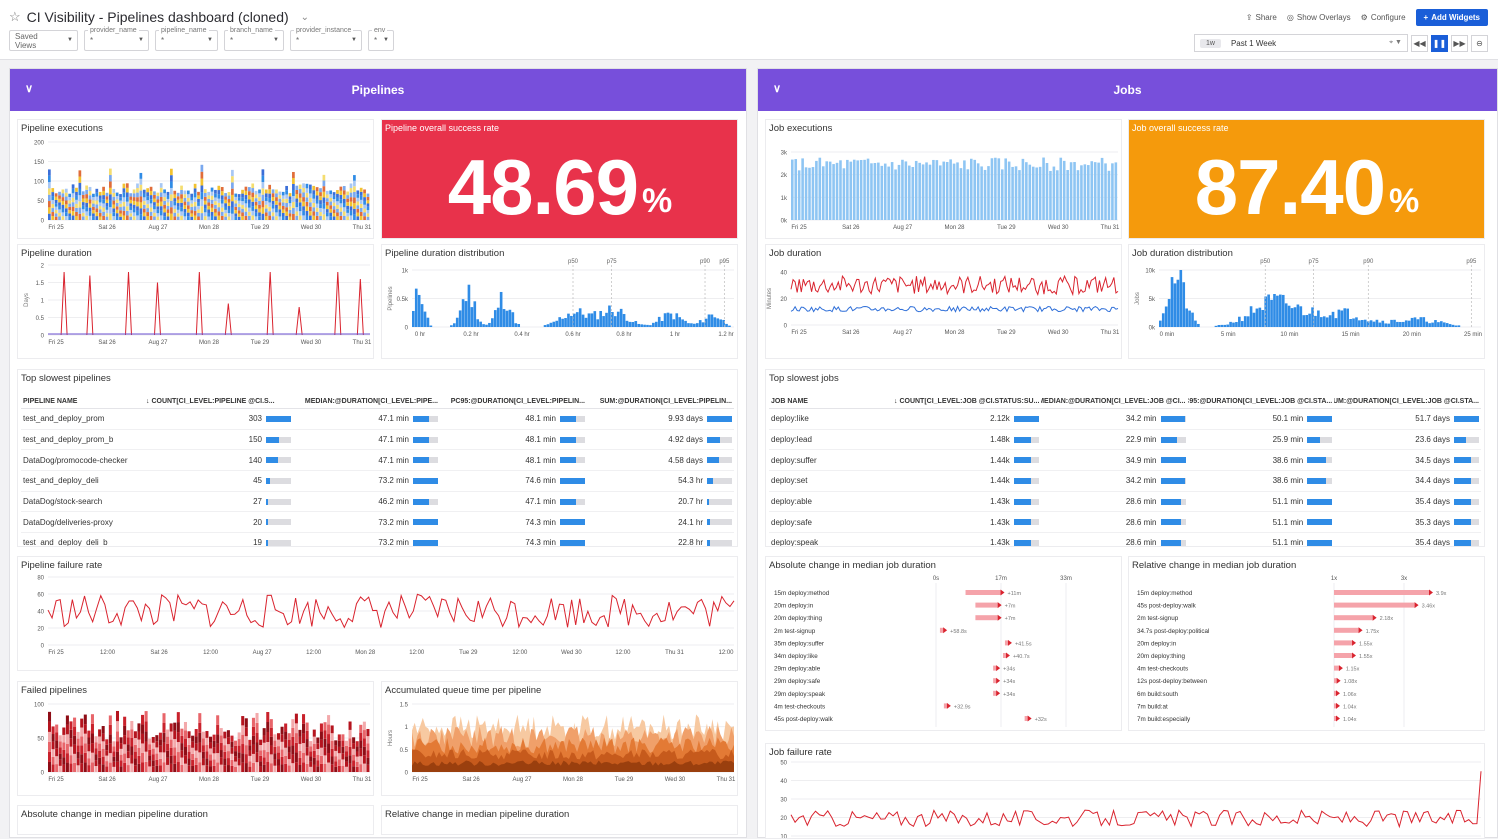  I want to click on var-branch-name: branch_name*▼, so click(254, 40).